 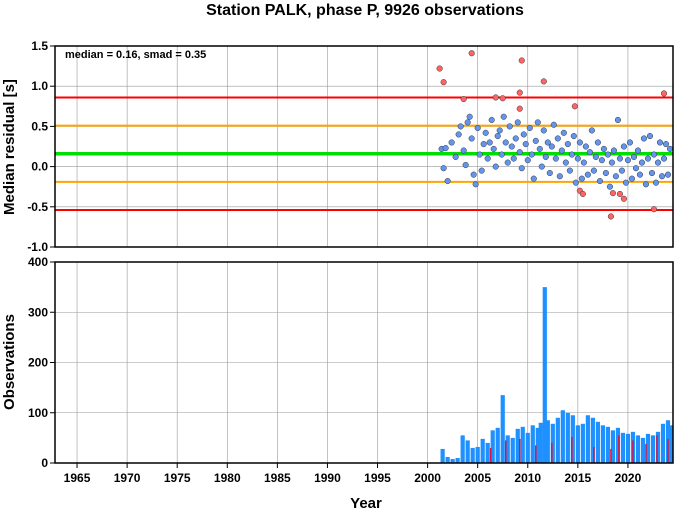 What do you see at coordinates (127, 478) in the screenshot?
I see `x-tick-label: 1970` at bounding box center [127, 478].